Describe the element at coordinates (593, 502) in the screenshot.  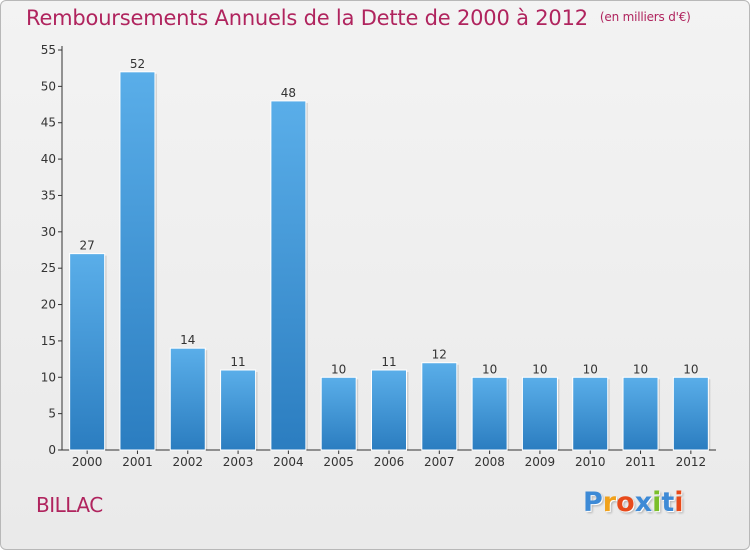
I see `logo-letter: P` at that location.